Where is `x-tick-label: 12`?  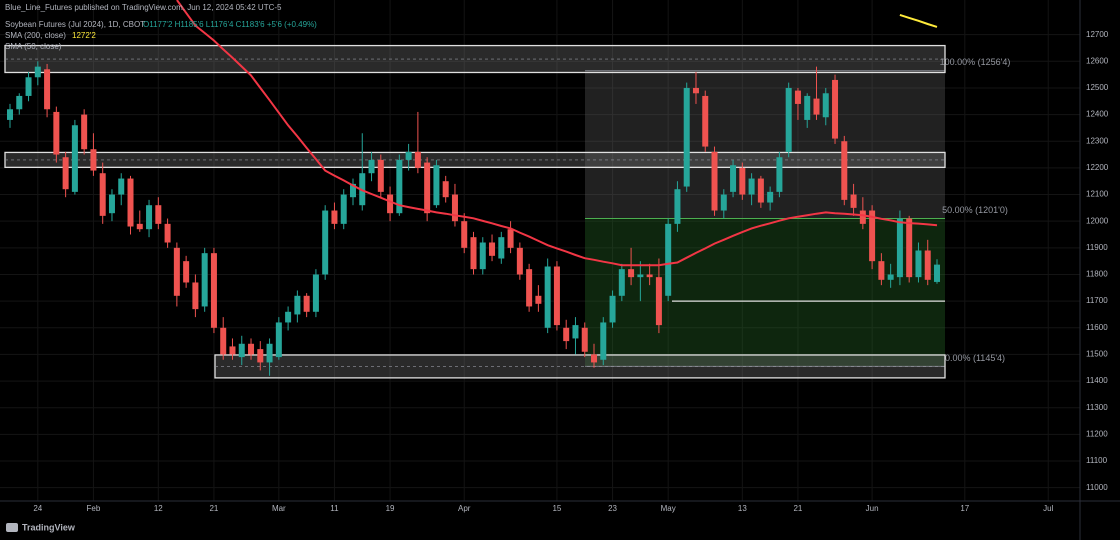
x-tick-label: 12 is located at coordinates (158, 508).